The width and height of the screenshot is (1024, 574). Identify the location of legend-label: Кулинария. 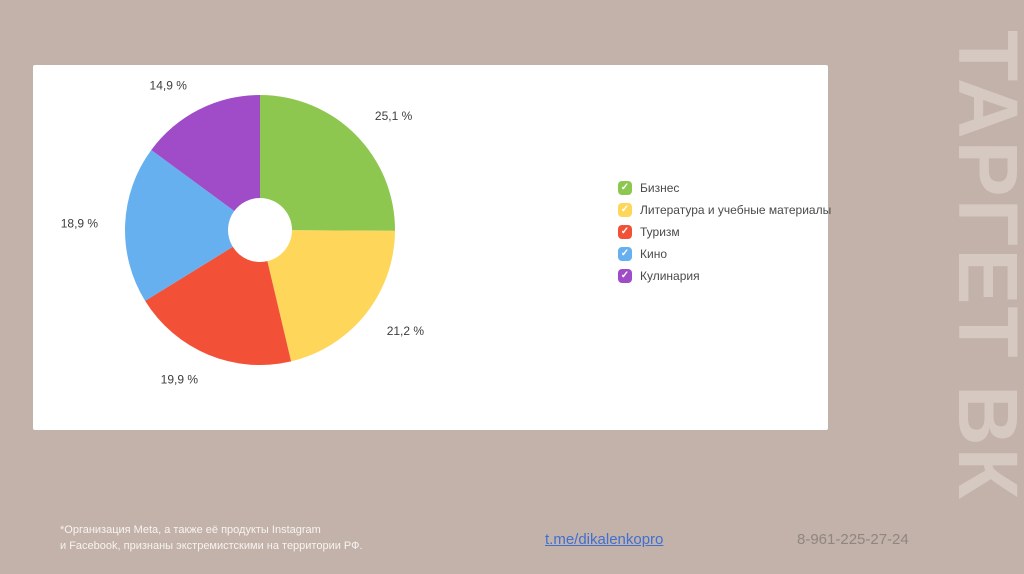
(670, 276).